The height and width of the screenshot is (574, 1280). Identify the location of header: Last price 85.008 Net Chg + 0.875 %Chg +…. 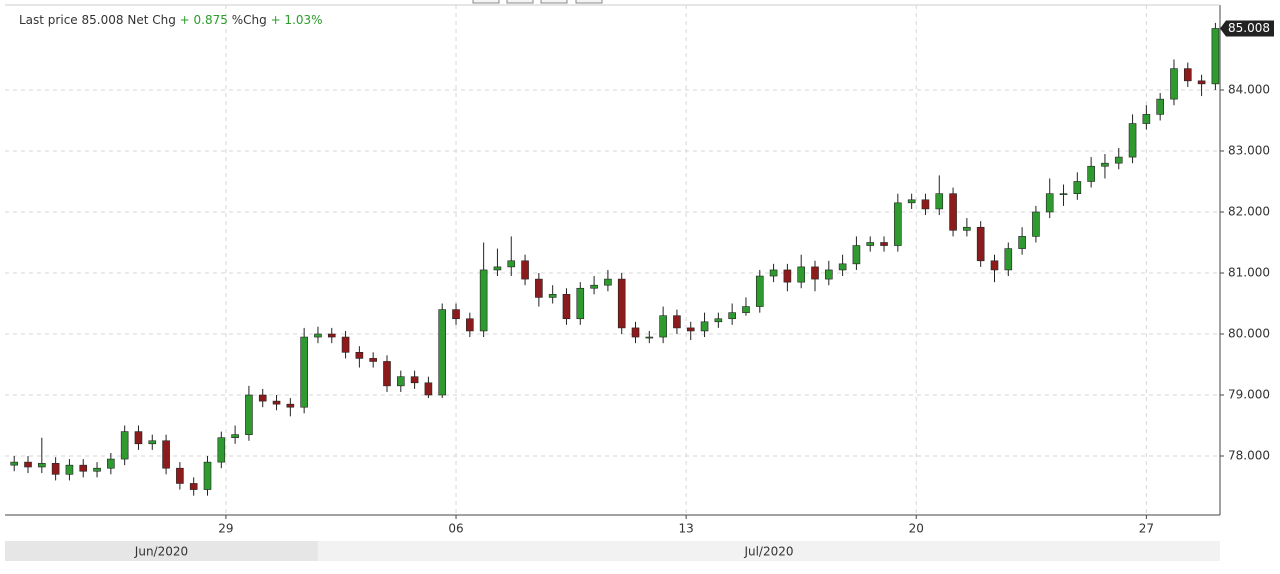
(171, 20).